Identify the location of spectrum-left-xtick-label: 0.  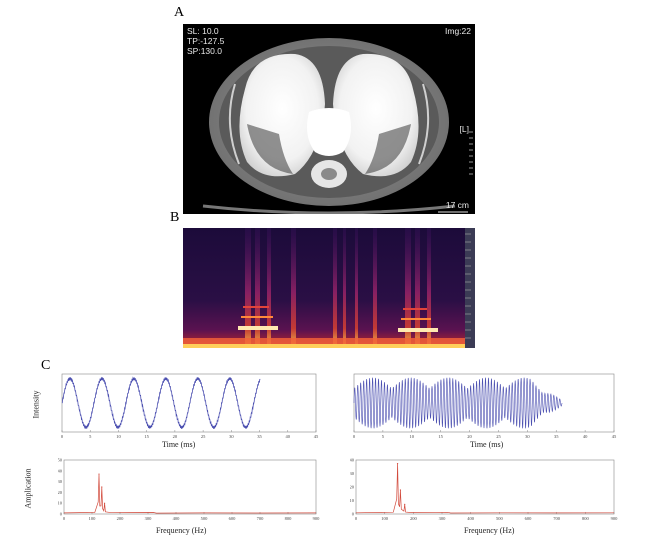
(64, 518).